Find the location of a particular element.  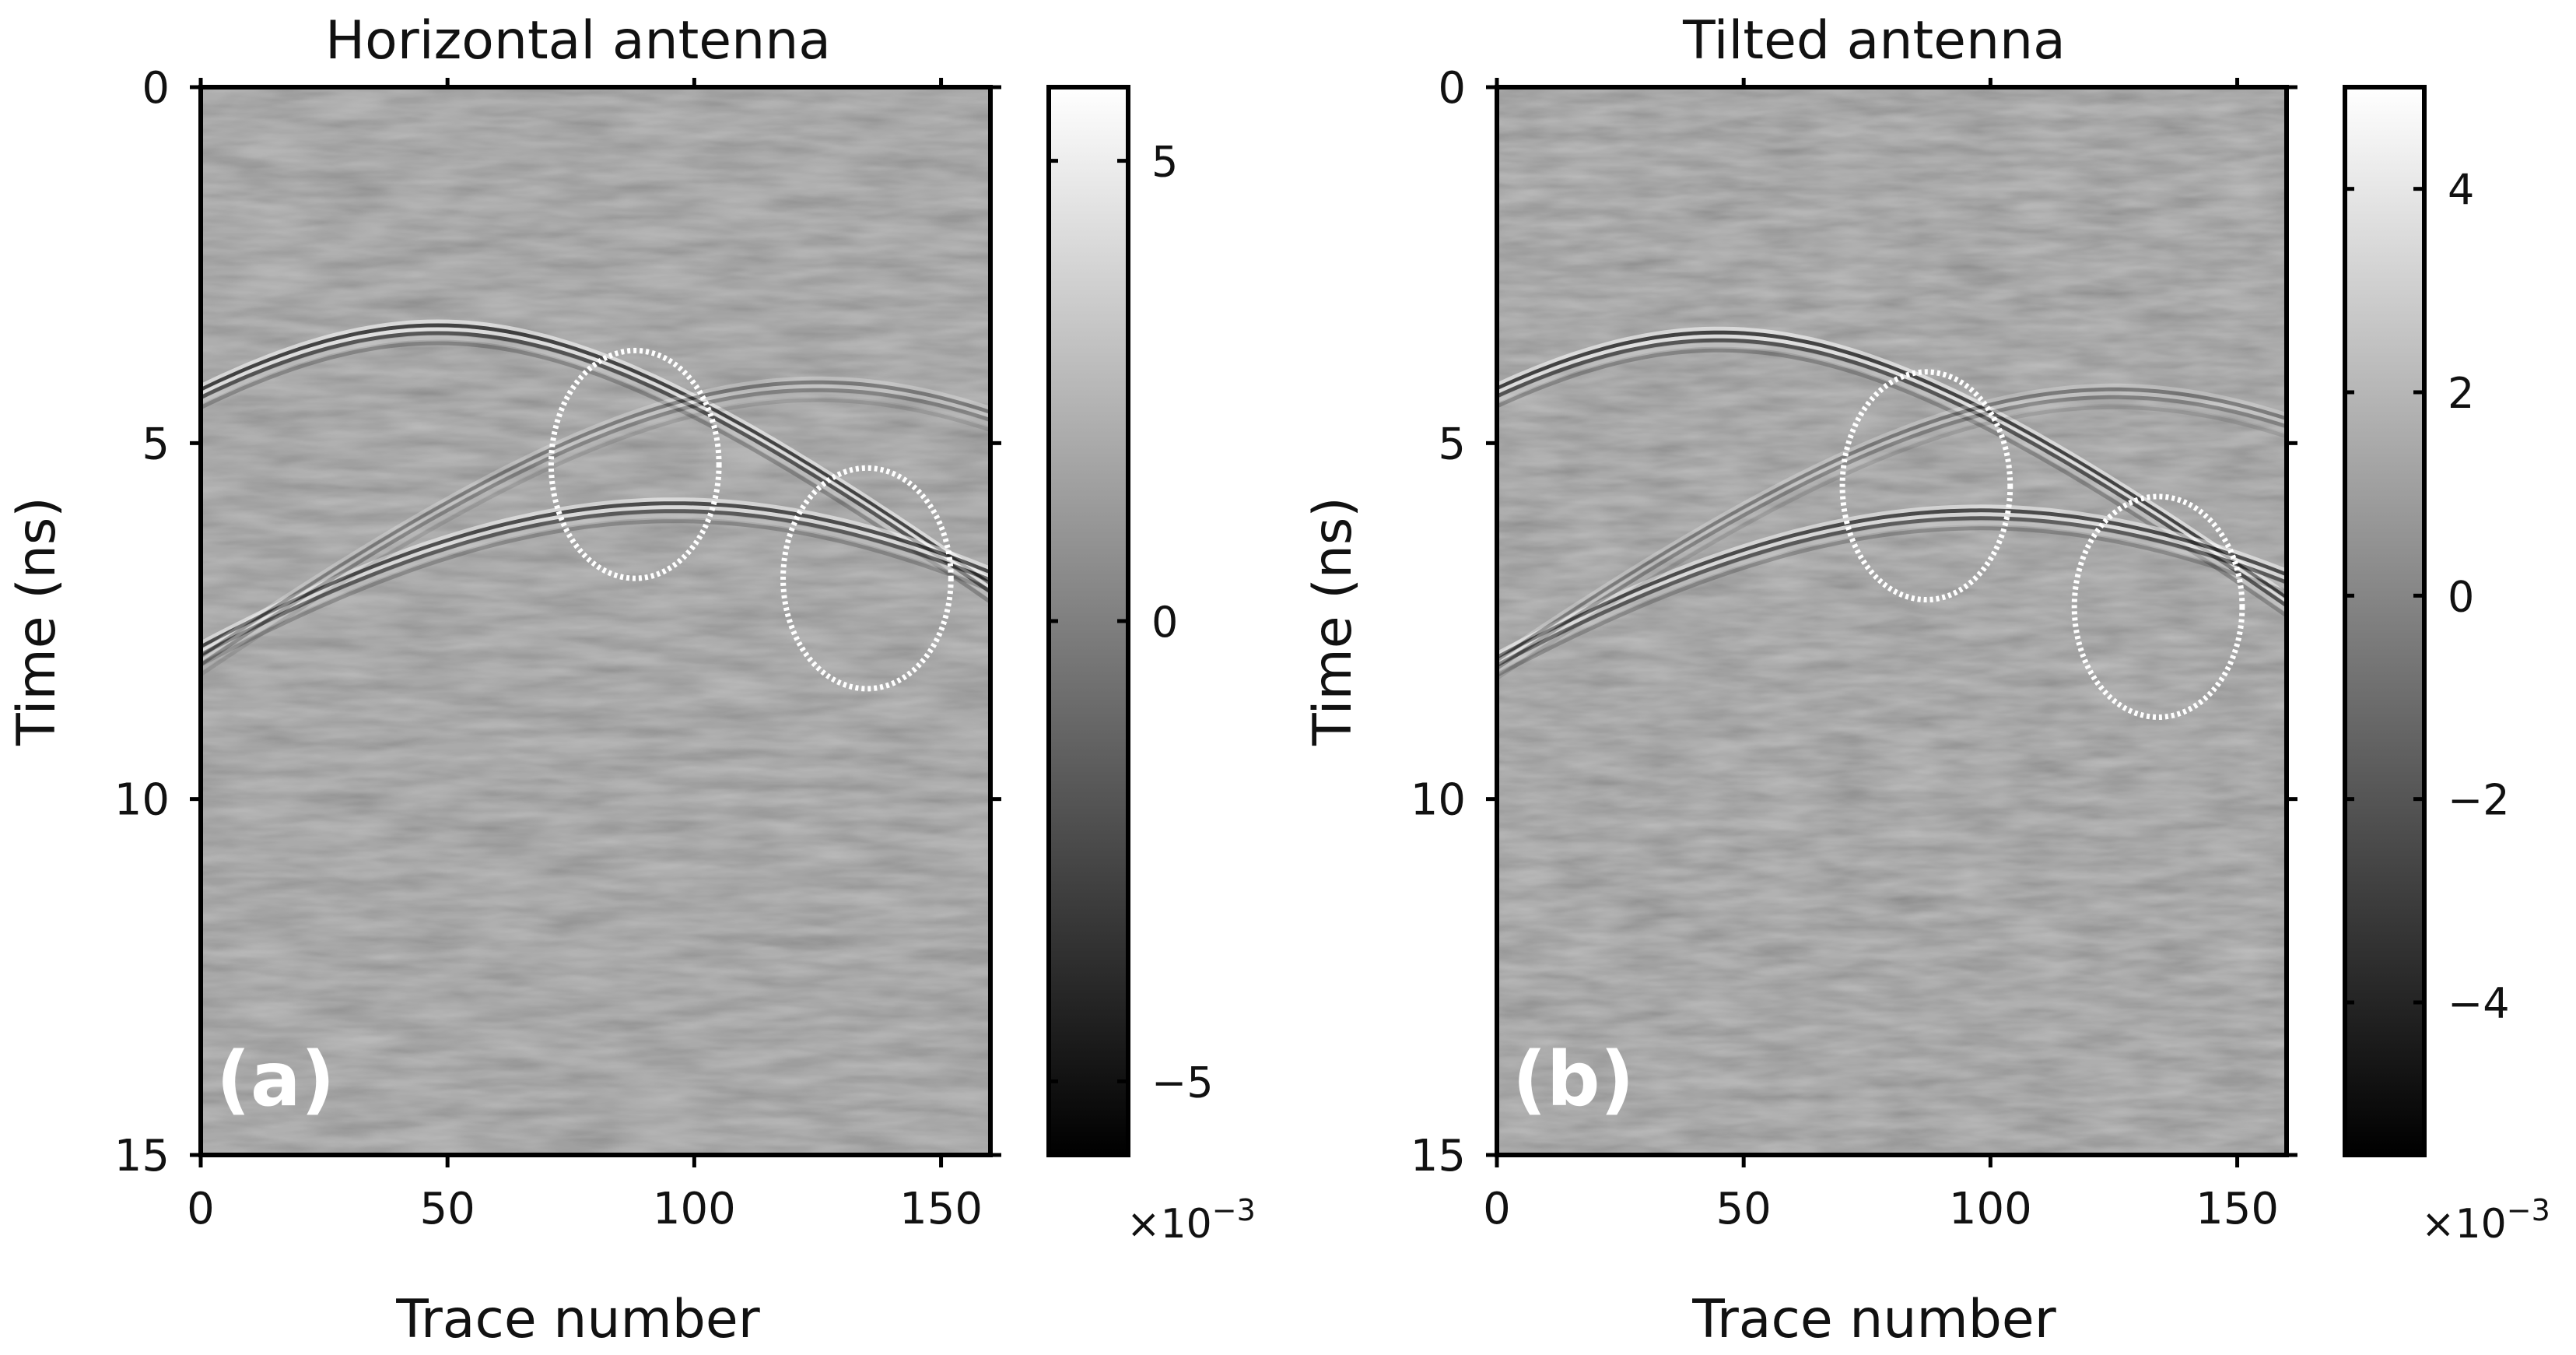

panel-a-annotations is located at coordinates (751, 519).